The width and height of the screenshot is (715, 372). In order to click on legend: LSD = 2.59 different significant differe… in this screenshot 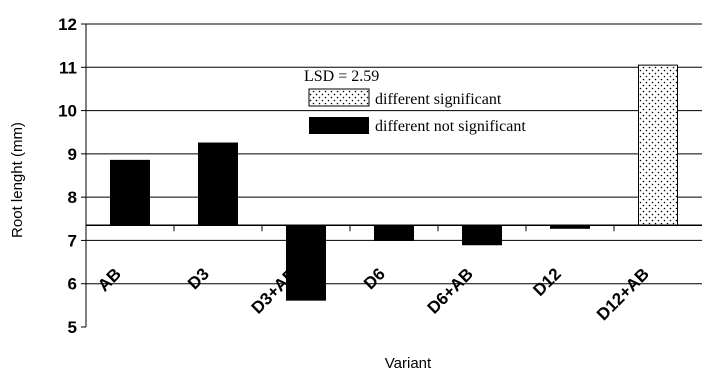, I will do `click(415, 101)`.